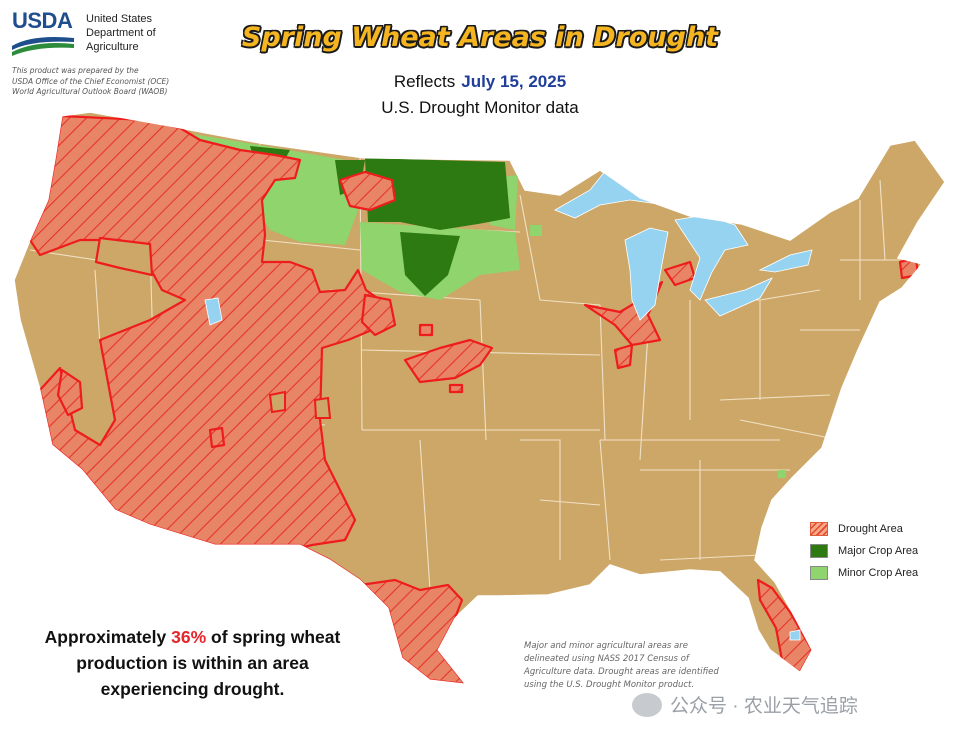 This screenshot has height=742, width=960. Describe the element at coordinates (819, 529) in the screenshot. I see `drought-swatch` at that location.